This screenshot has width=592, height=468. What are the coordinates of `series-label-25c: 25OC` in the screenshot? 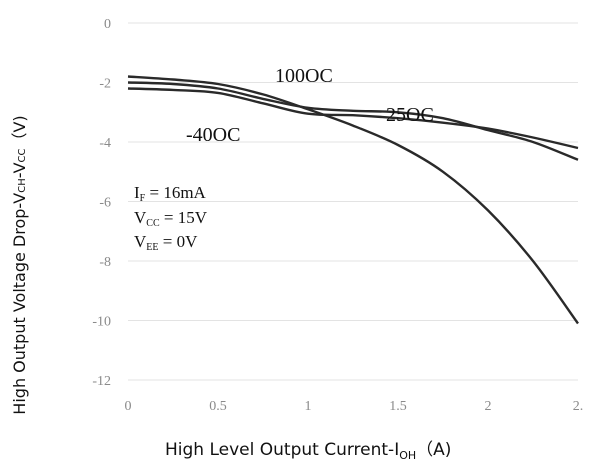 It's located at (410, 115).